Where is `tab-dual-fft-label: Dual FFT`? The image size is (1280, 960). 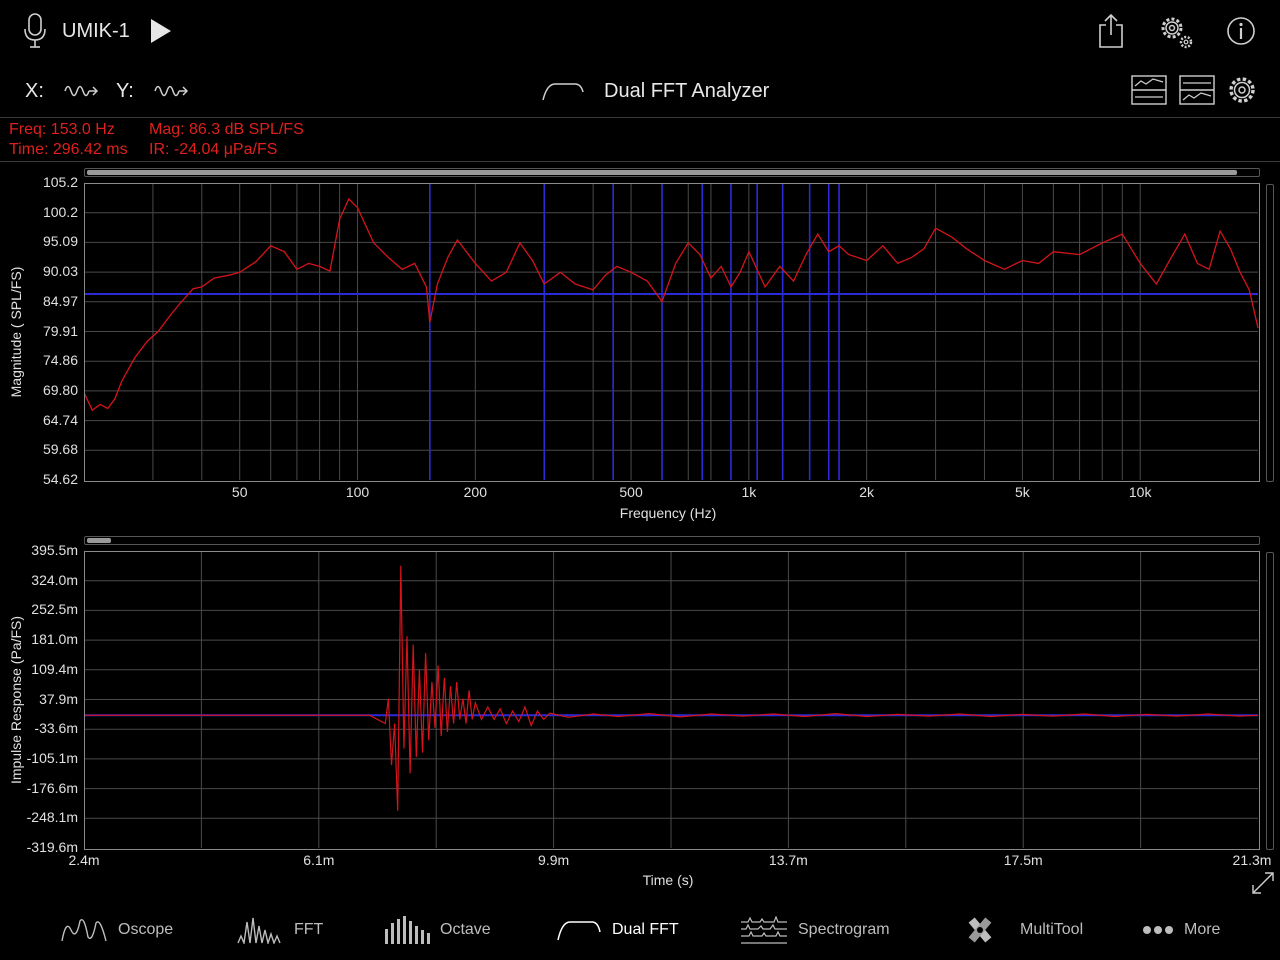
tab-dual-fft-label: Dual FFT is located at coordinates (645, 929).